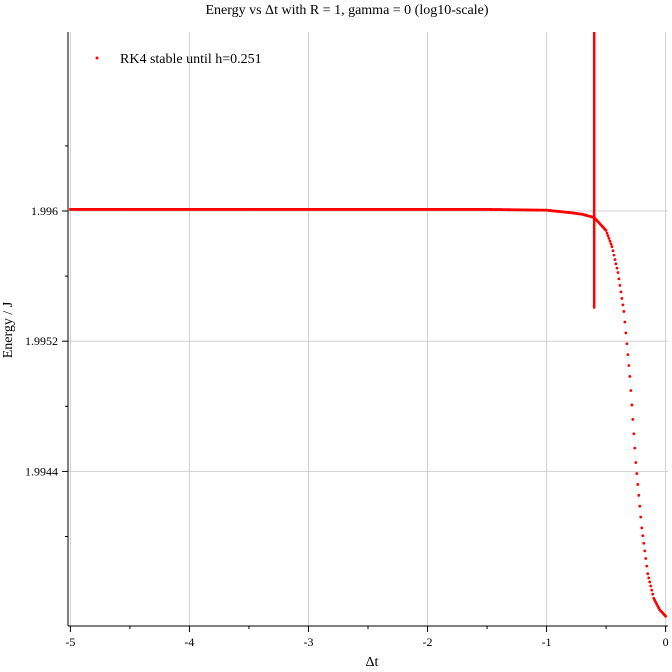  Describe the element at coordinates (8, 329) in the screenshot. I see `y-axis-label: Energy / J` at that location.